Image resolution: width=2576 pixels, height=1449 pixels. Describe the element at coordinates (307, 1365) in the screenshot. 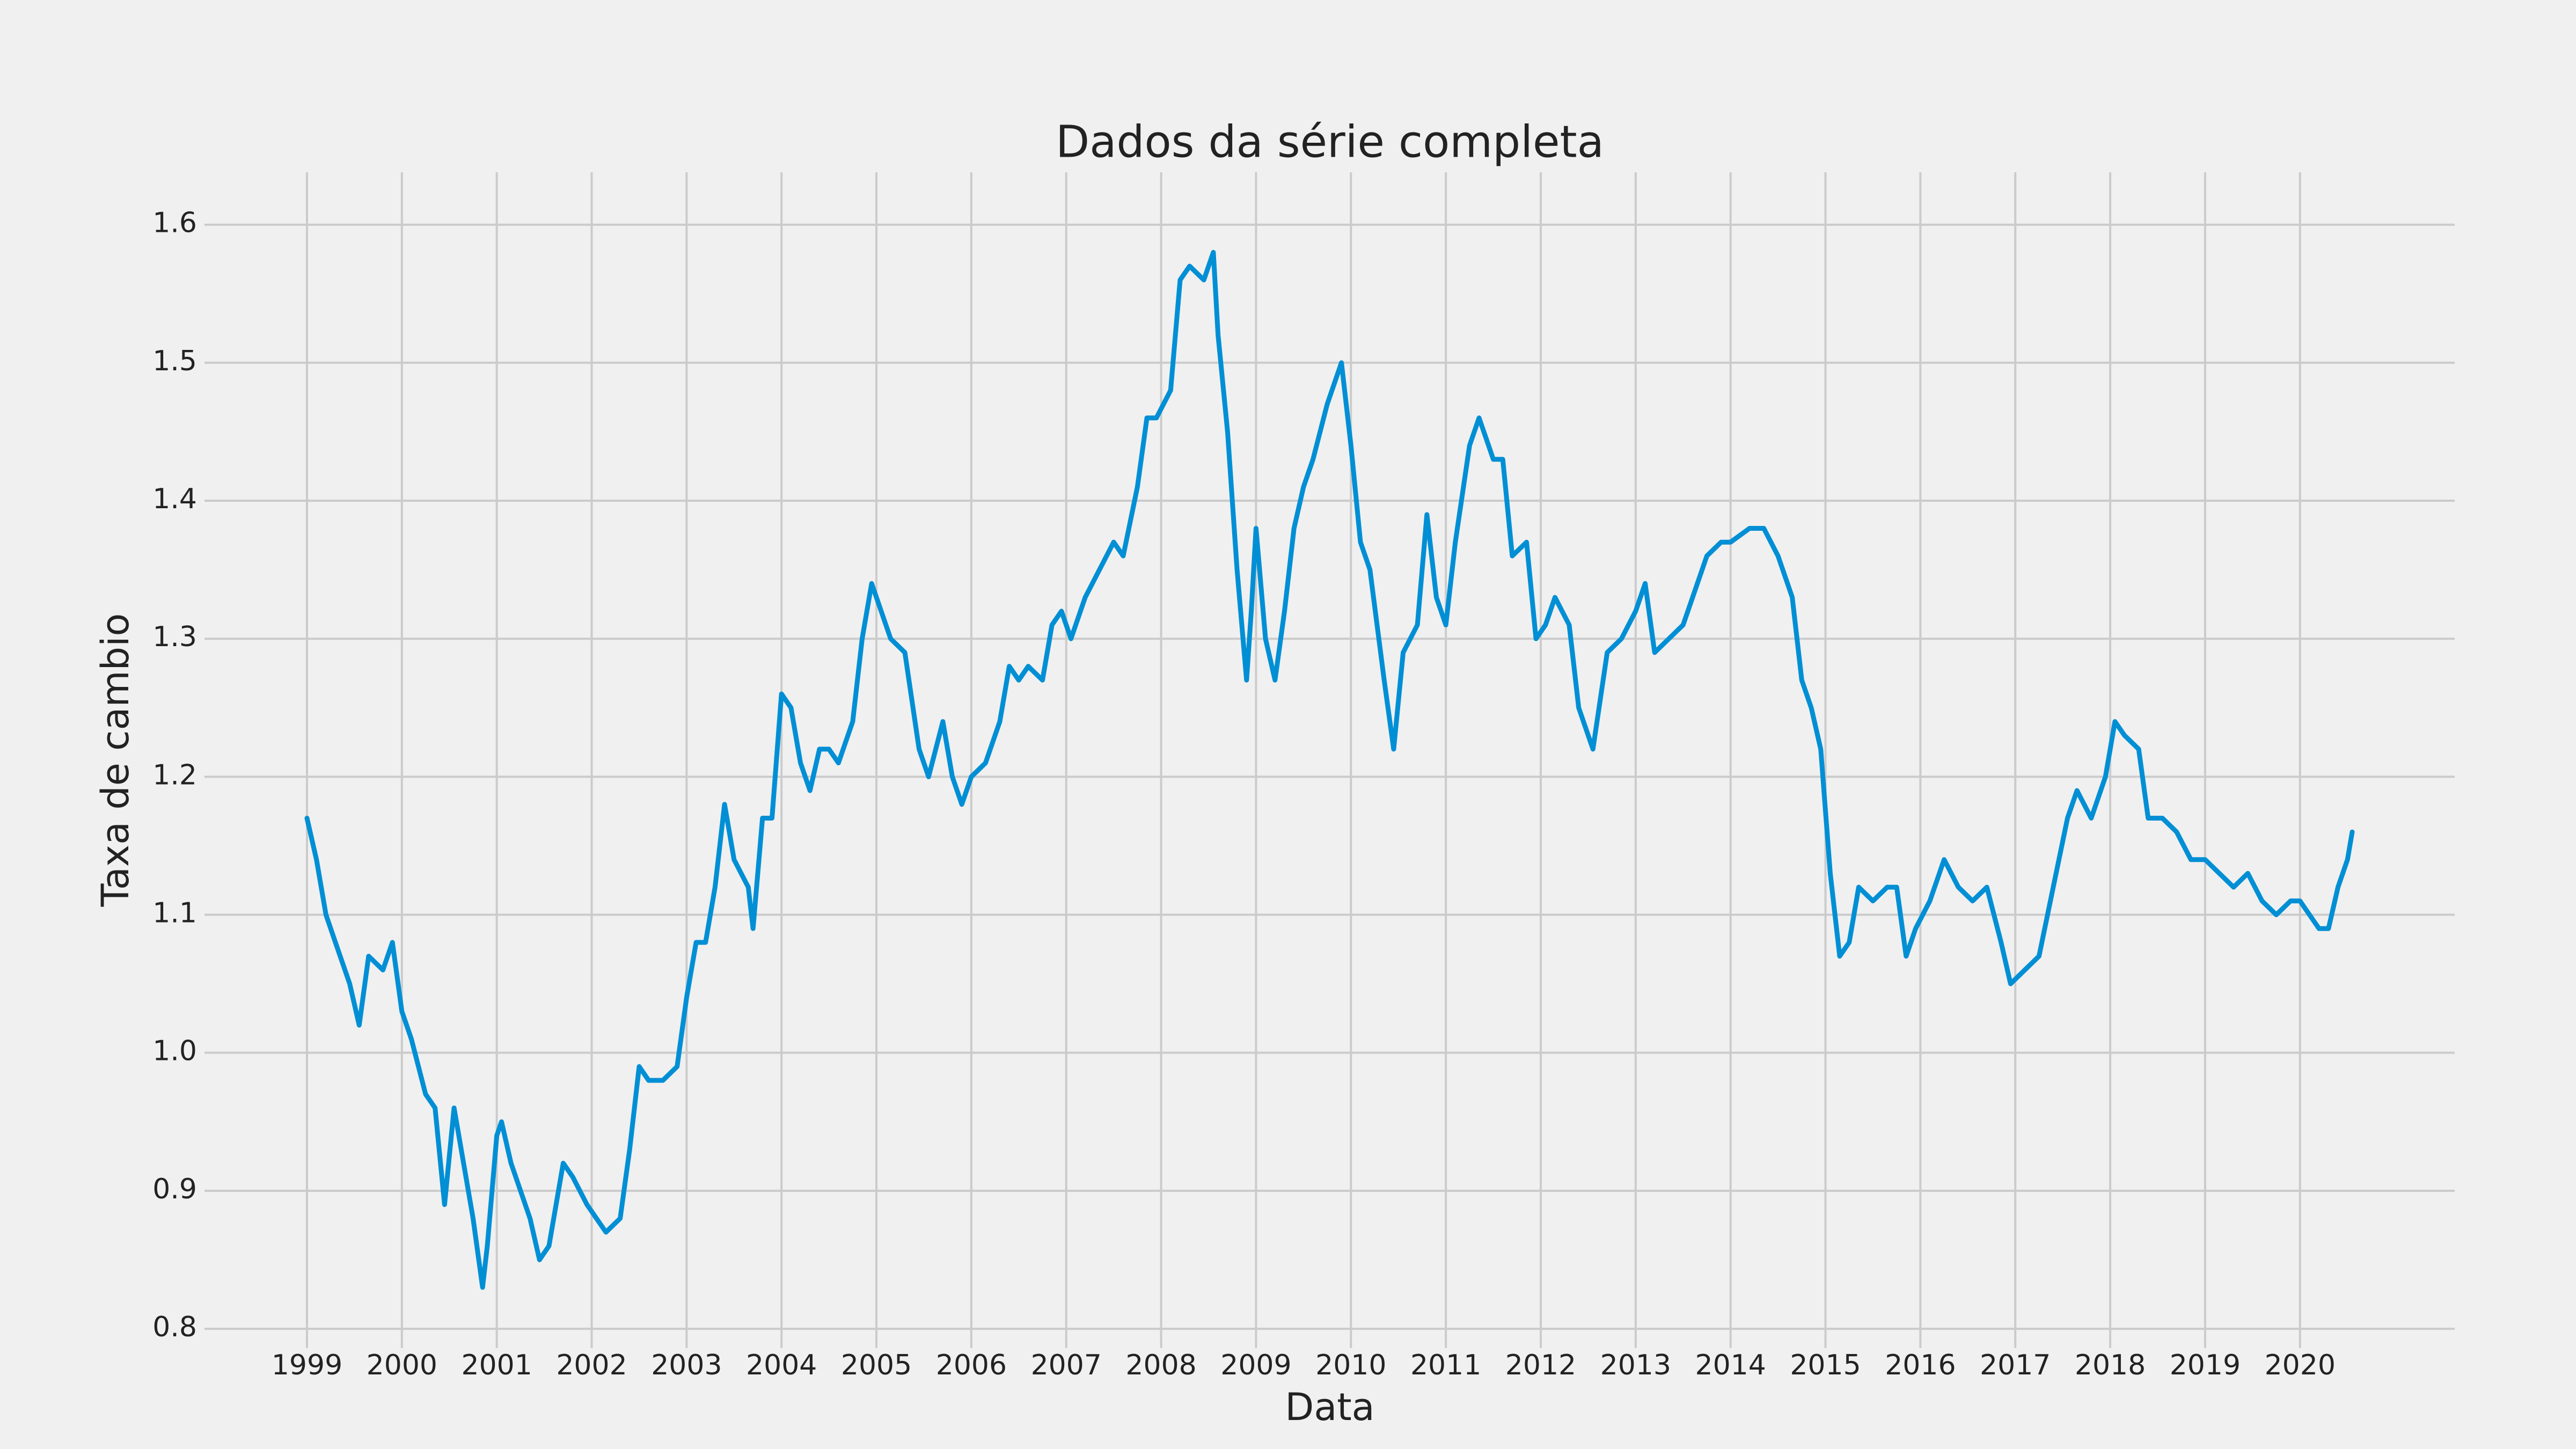

I see `x-tick-label: 1999` at that location.